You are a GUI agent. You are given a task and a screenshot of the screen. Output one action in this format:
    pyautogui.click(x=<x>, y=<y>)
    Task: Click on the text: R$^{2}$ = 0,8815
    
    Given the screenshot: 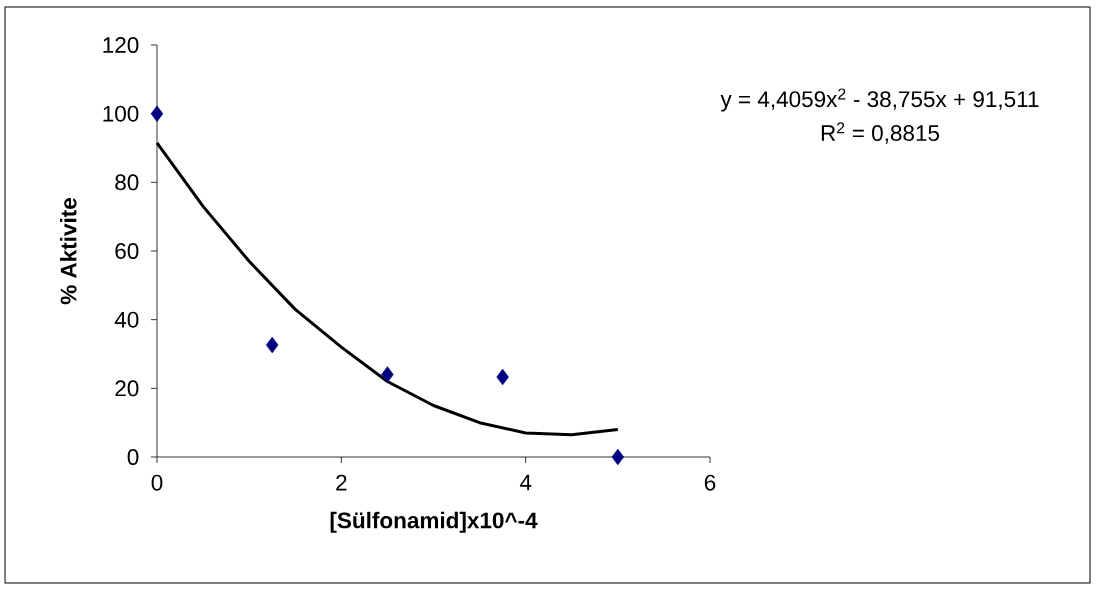 What is the action you would take?
    pyautogui.click(x=880, y=133)
    